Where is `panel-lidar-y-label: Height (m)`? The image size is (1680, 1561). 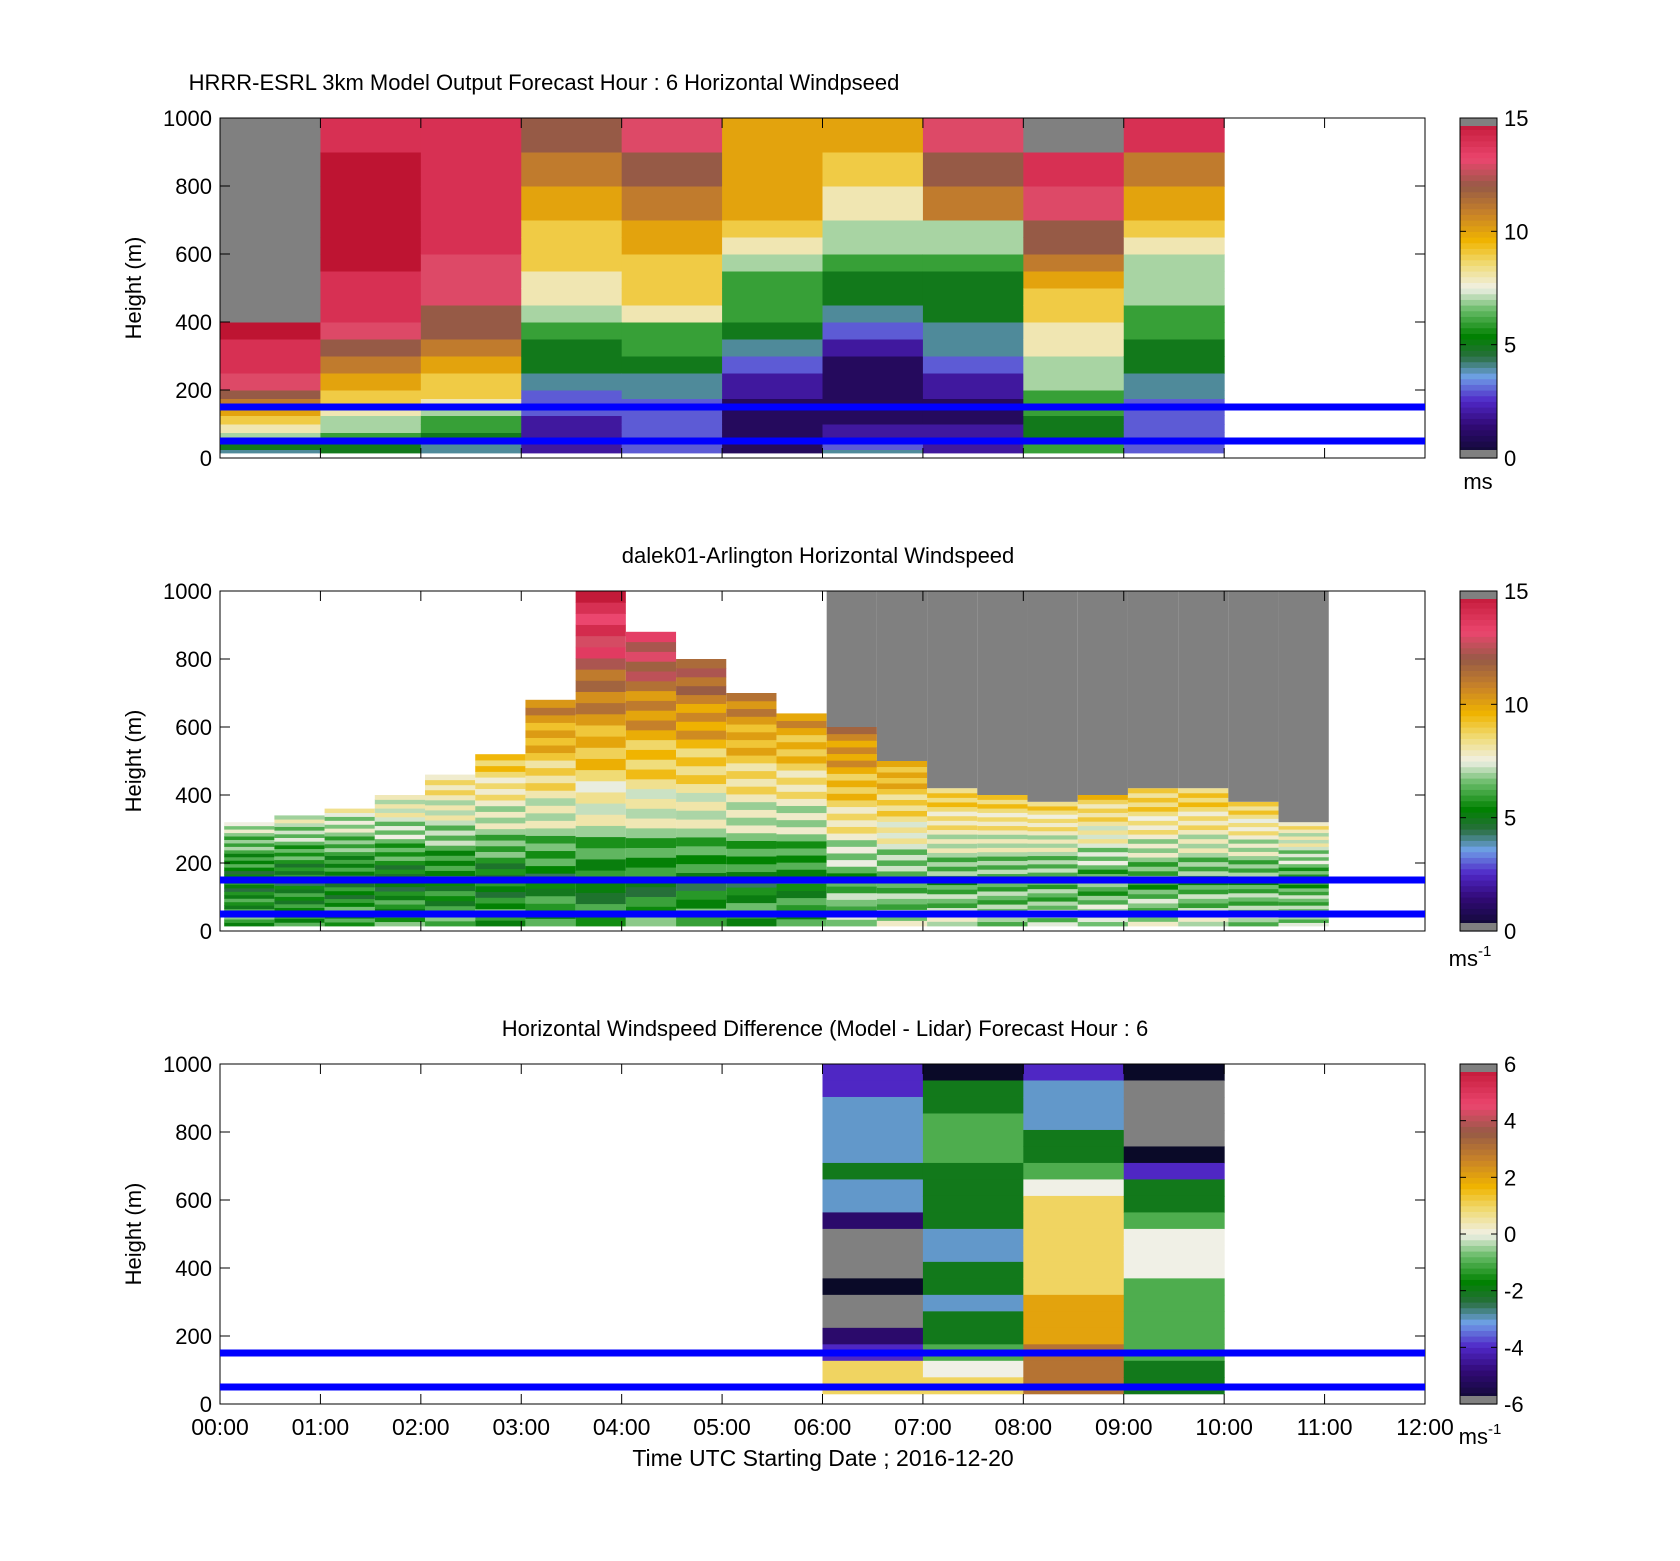
panel-lidar-y-label: Height (m) is located at coordinates (133, 761).